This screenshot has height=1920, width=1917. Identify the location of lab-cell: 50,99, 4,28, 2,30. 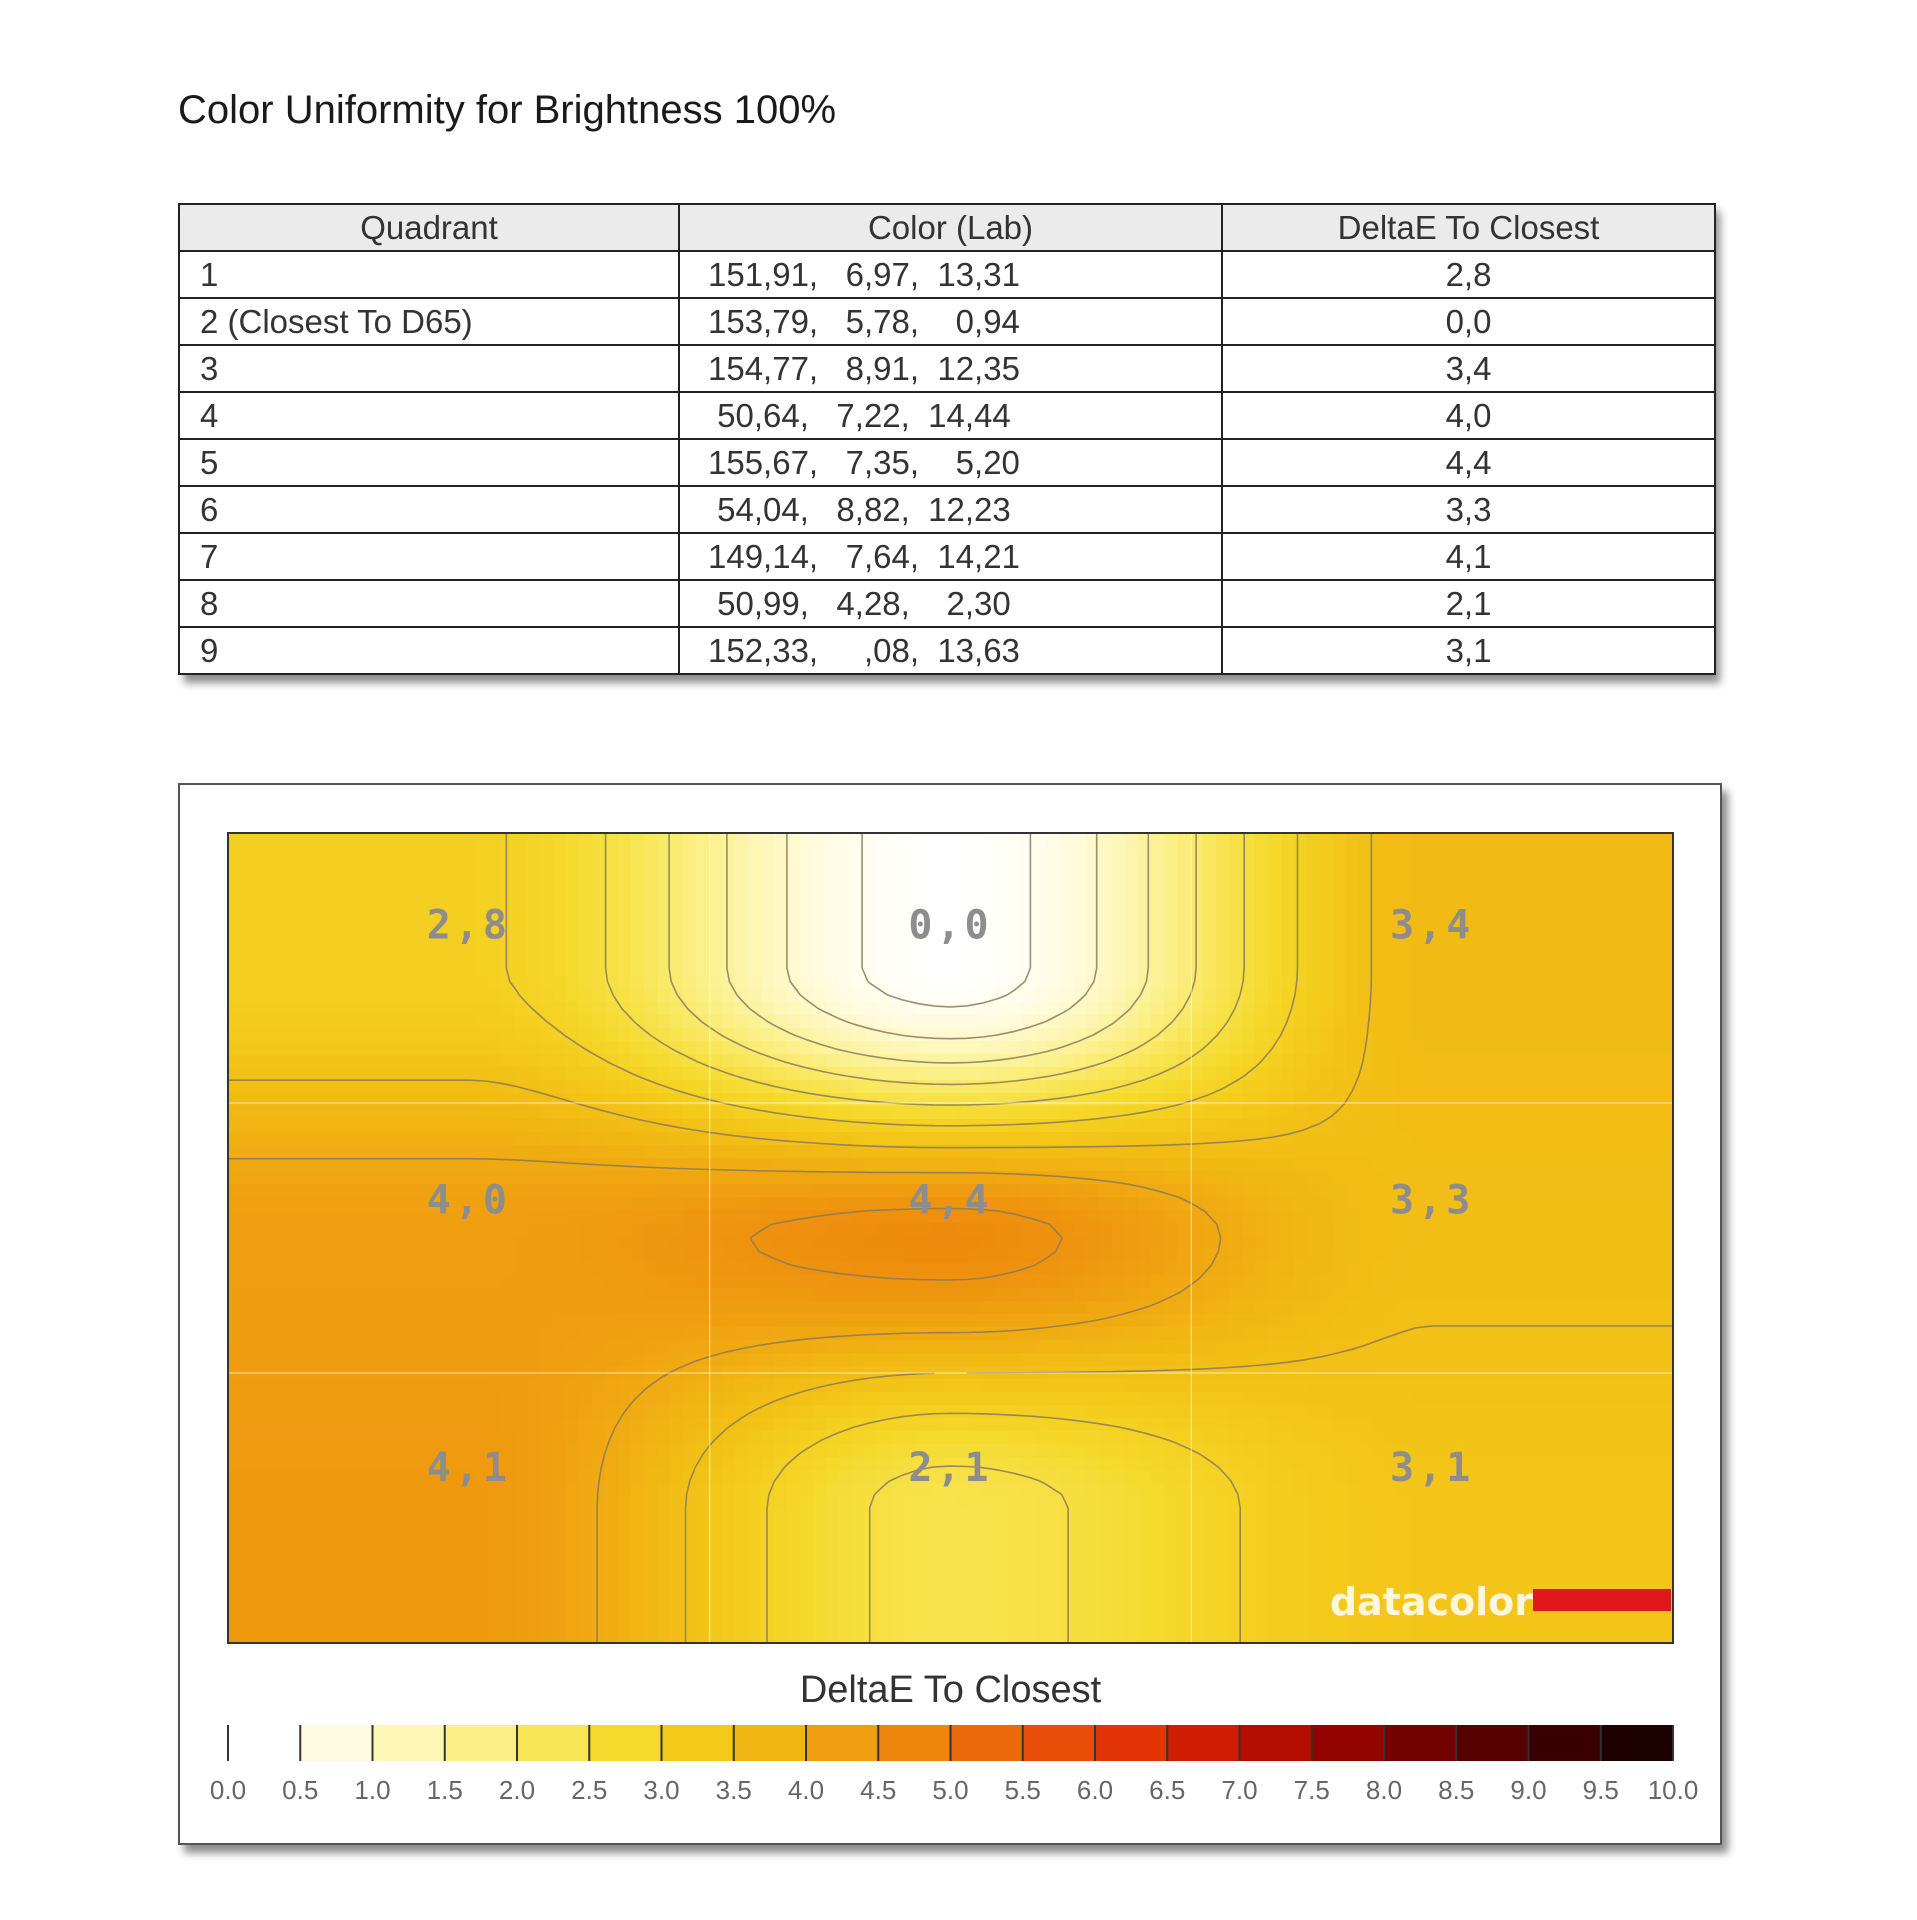
(950, 603).